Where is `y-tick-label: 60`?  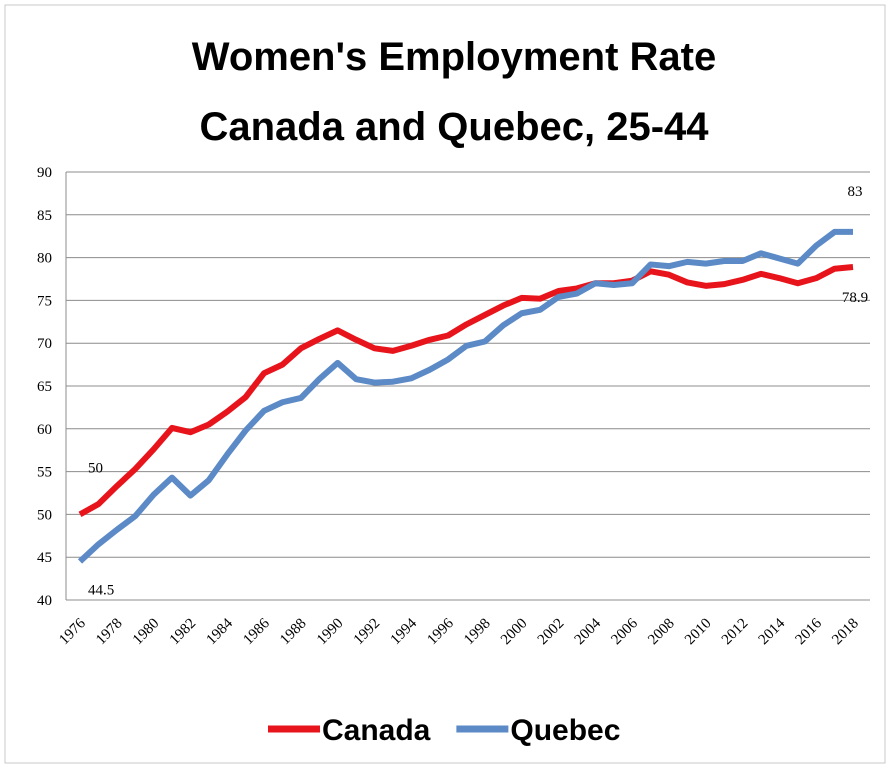 y-tick-label: 60 is located at coordinates (44, 430).